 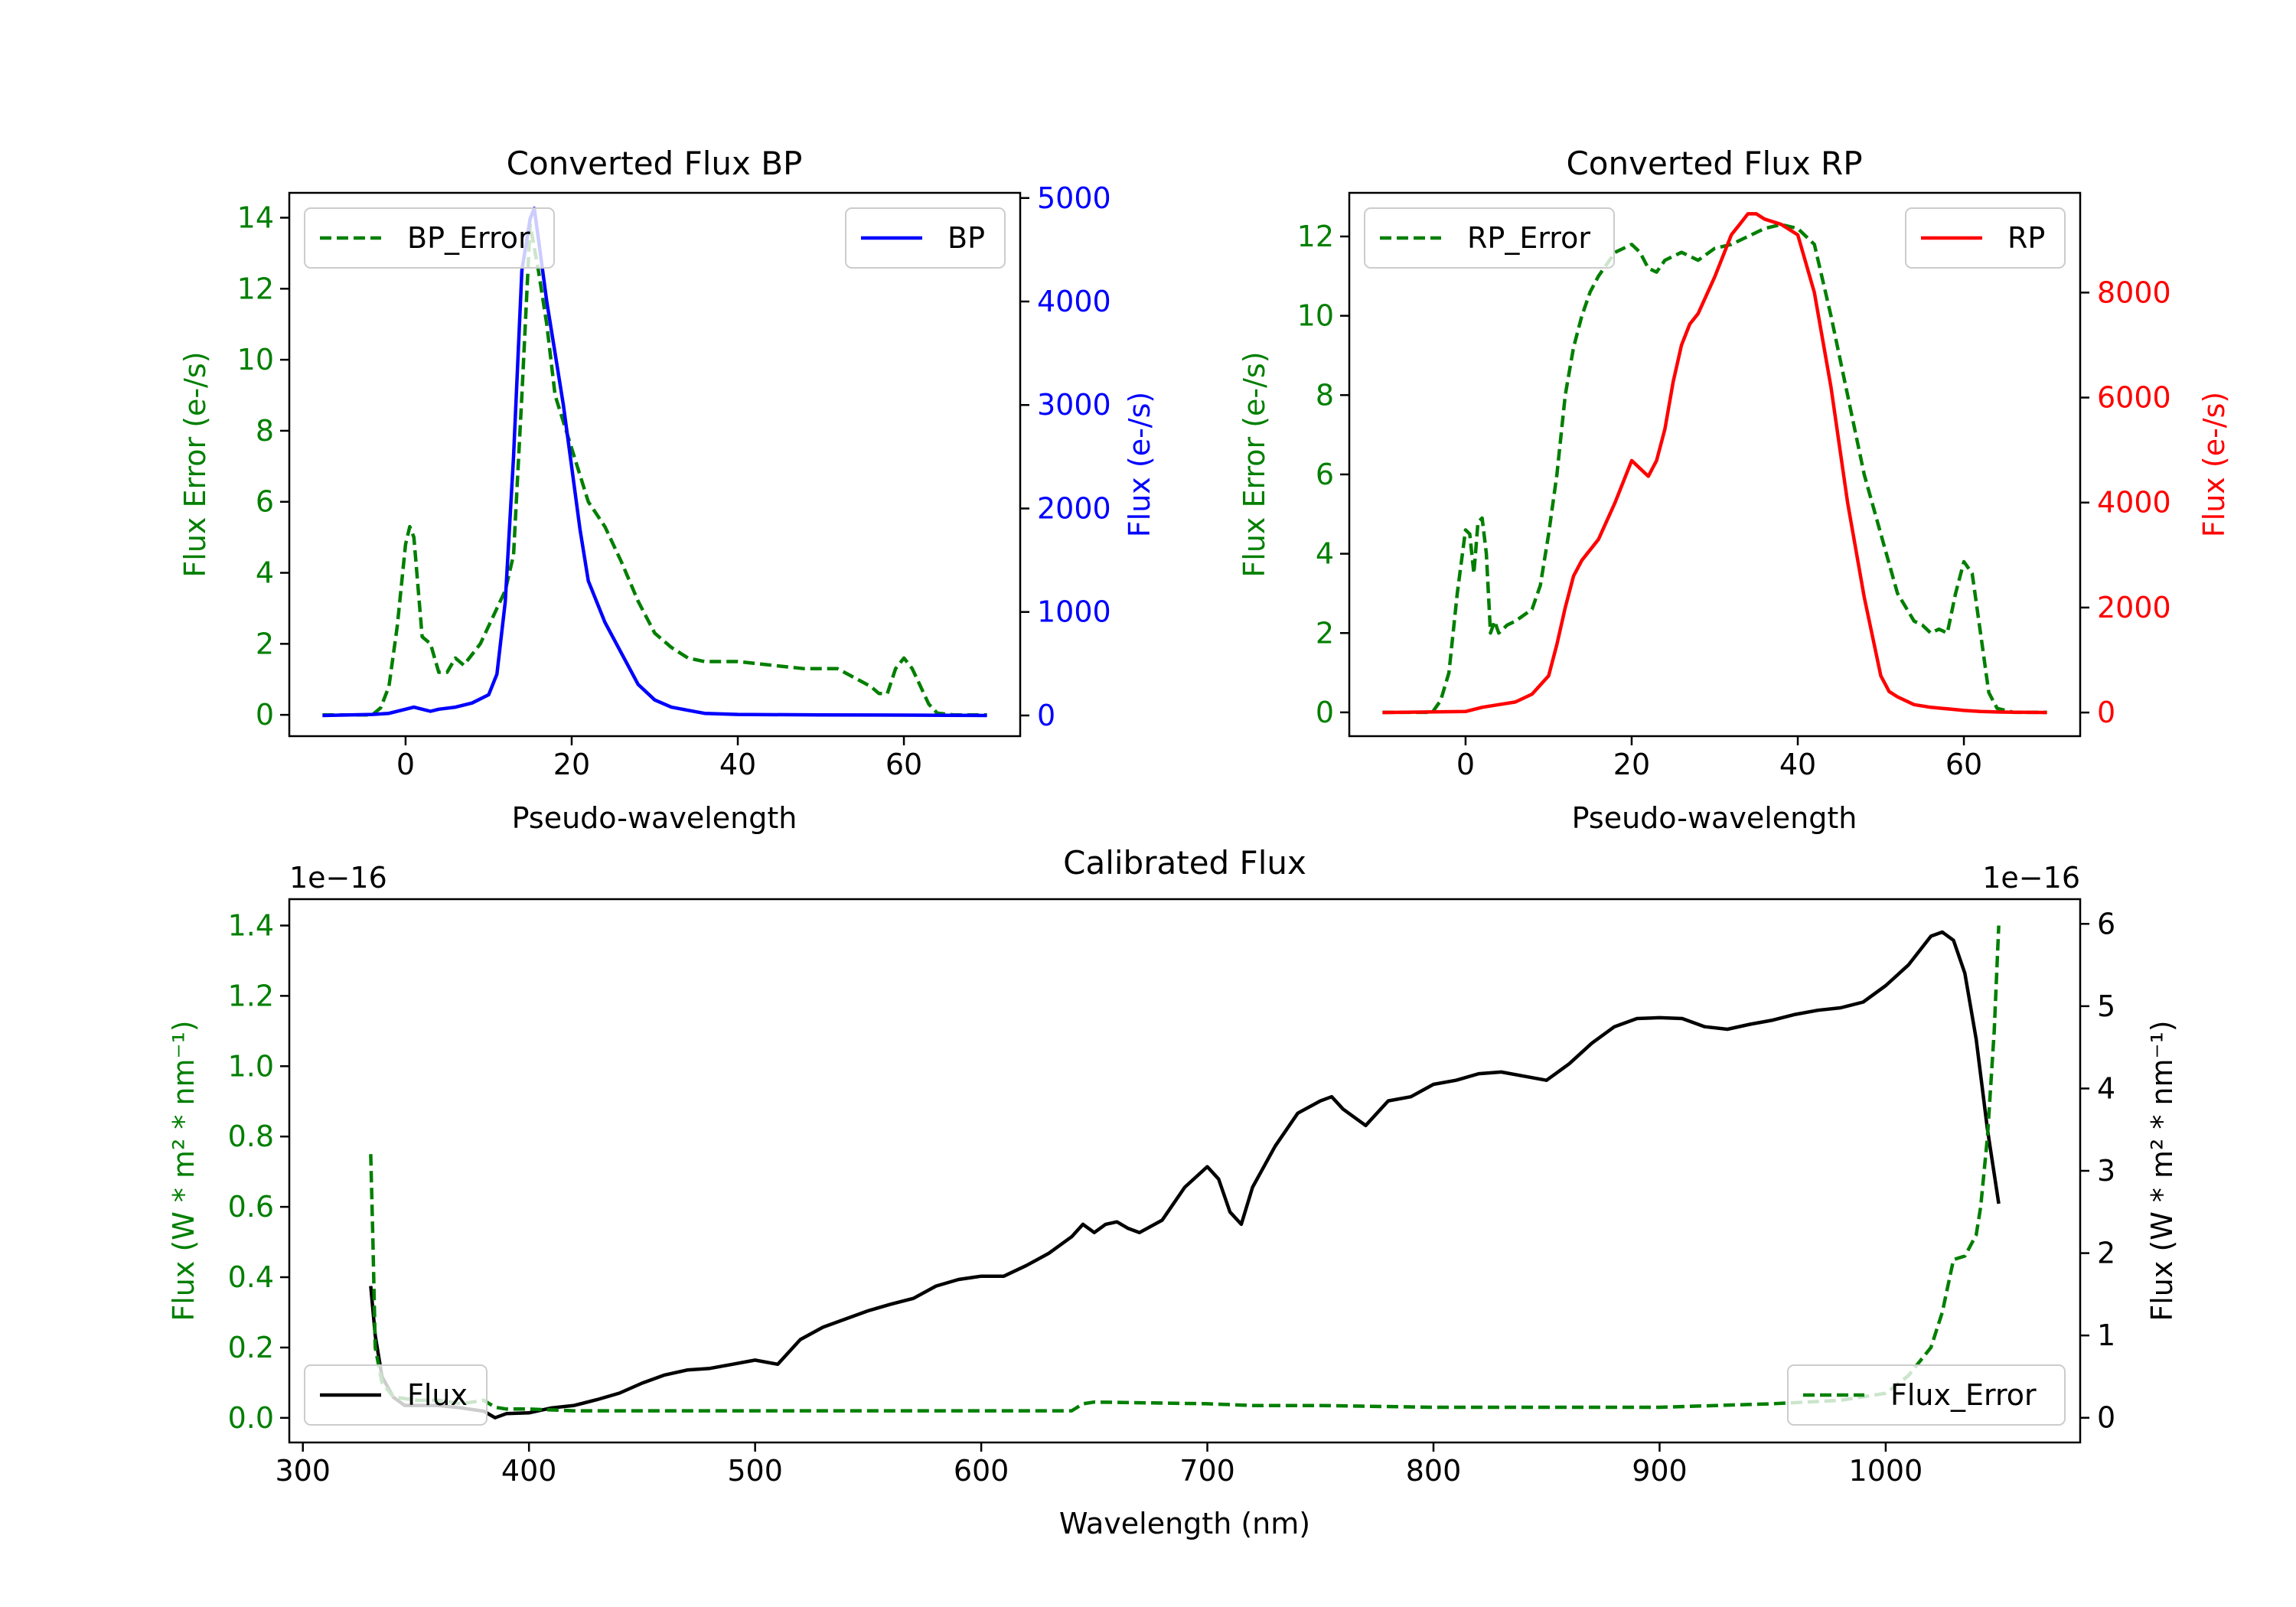 I want to click on legend-rp-error: RP_Error, so click(x=1489, y=238).